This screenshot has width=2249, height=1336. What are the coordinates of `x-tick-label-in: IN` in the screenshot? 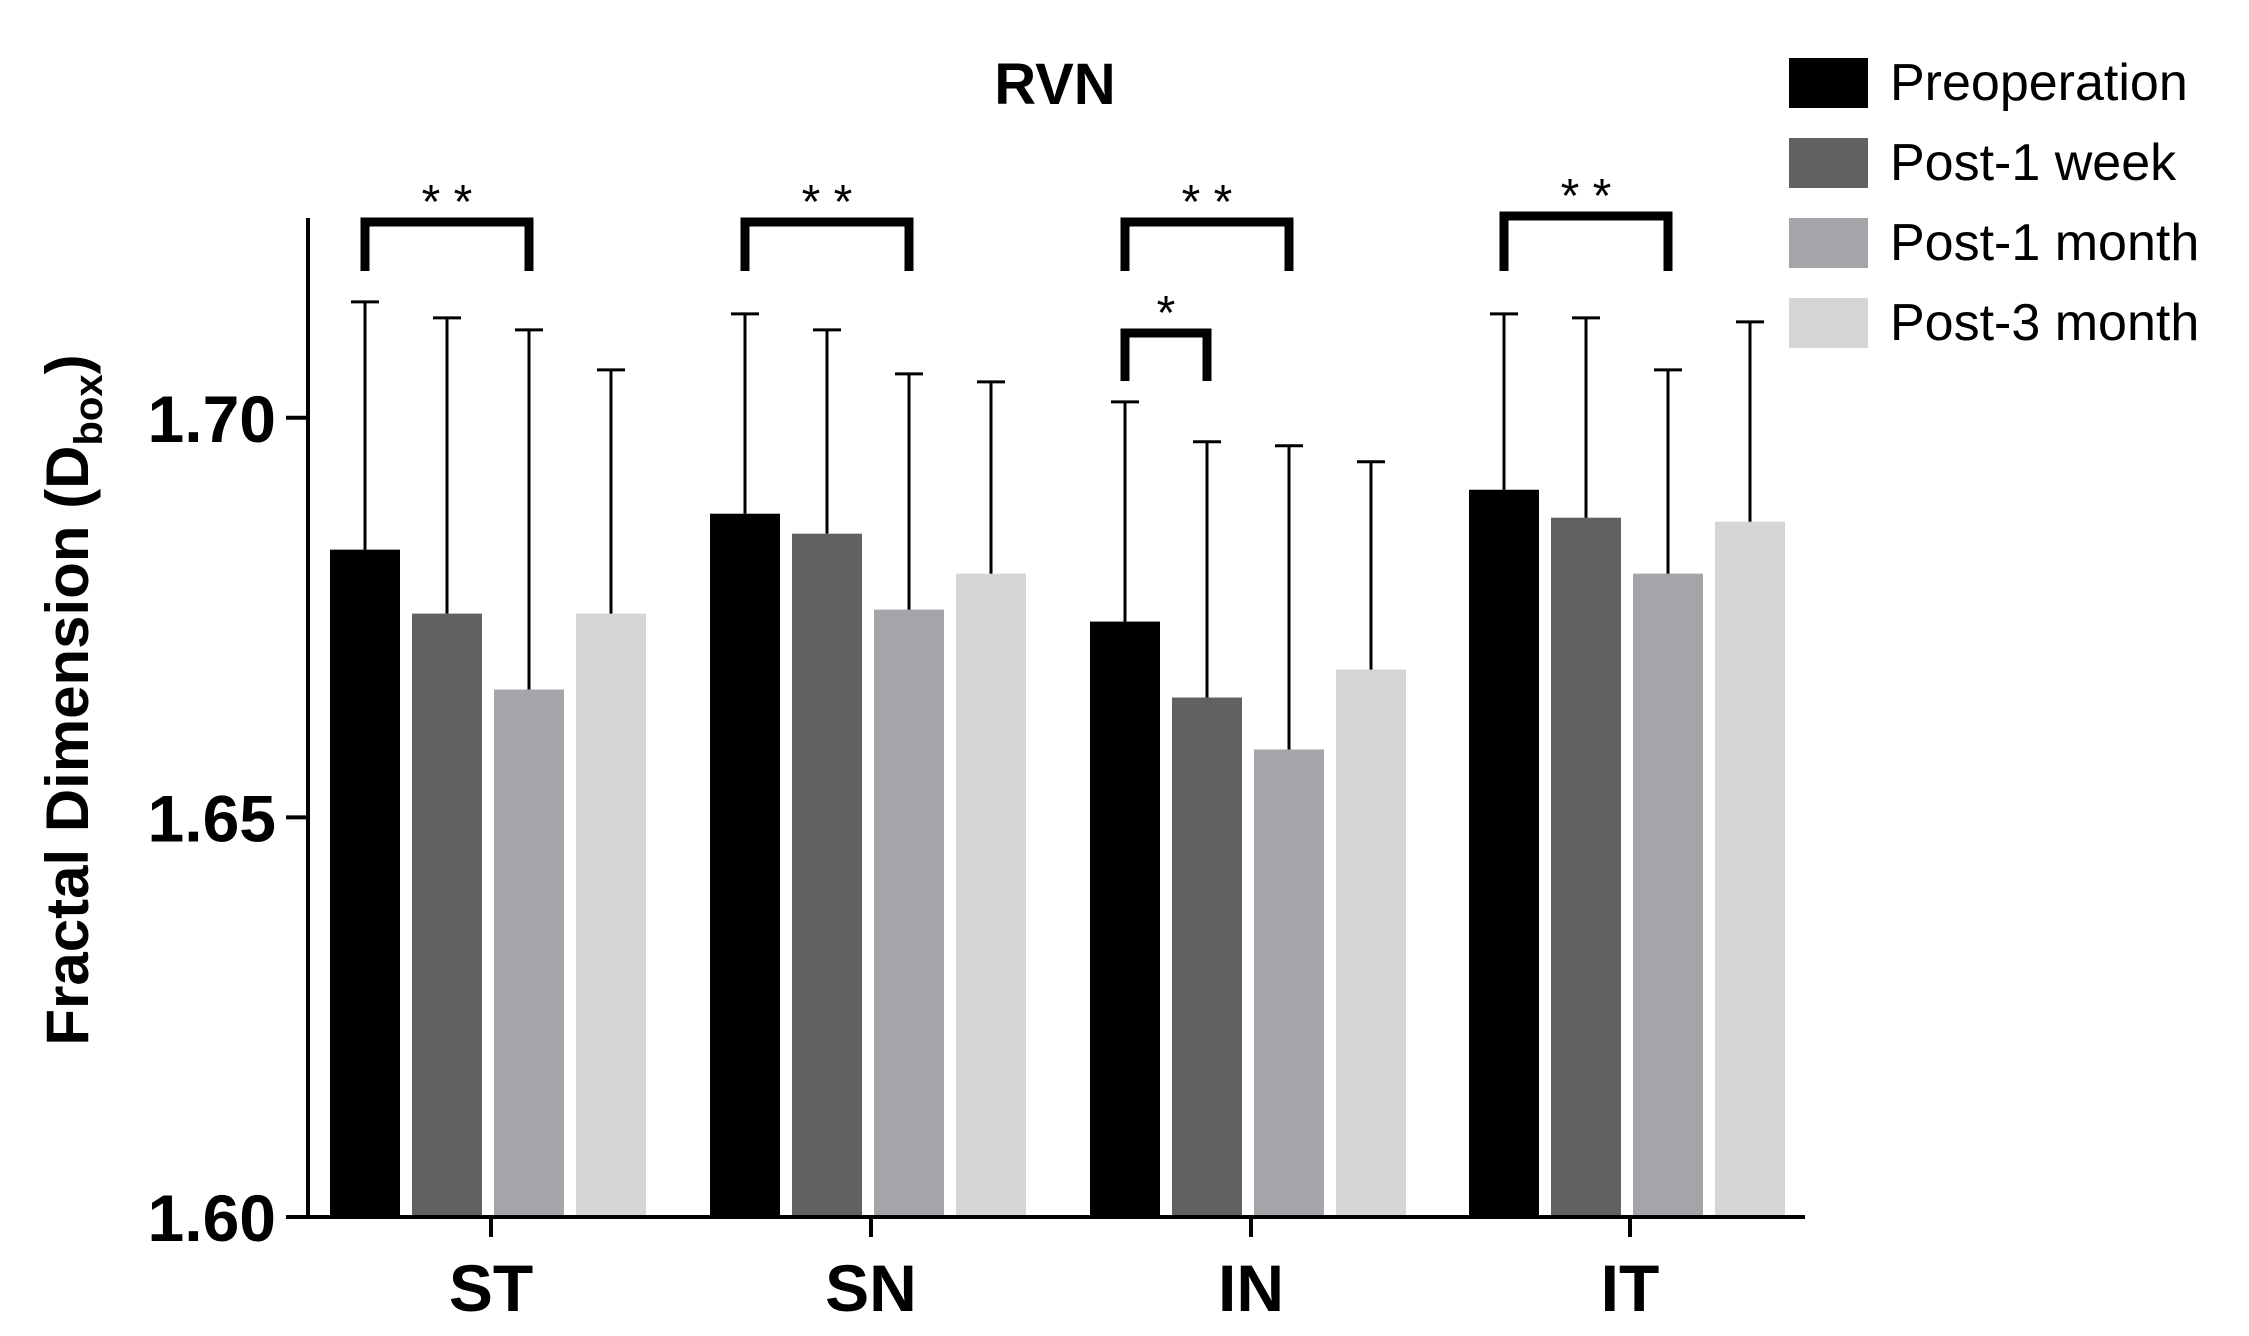 It's located at (1251, 1288).